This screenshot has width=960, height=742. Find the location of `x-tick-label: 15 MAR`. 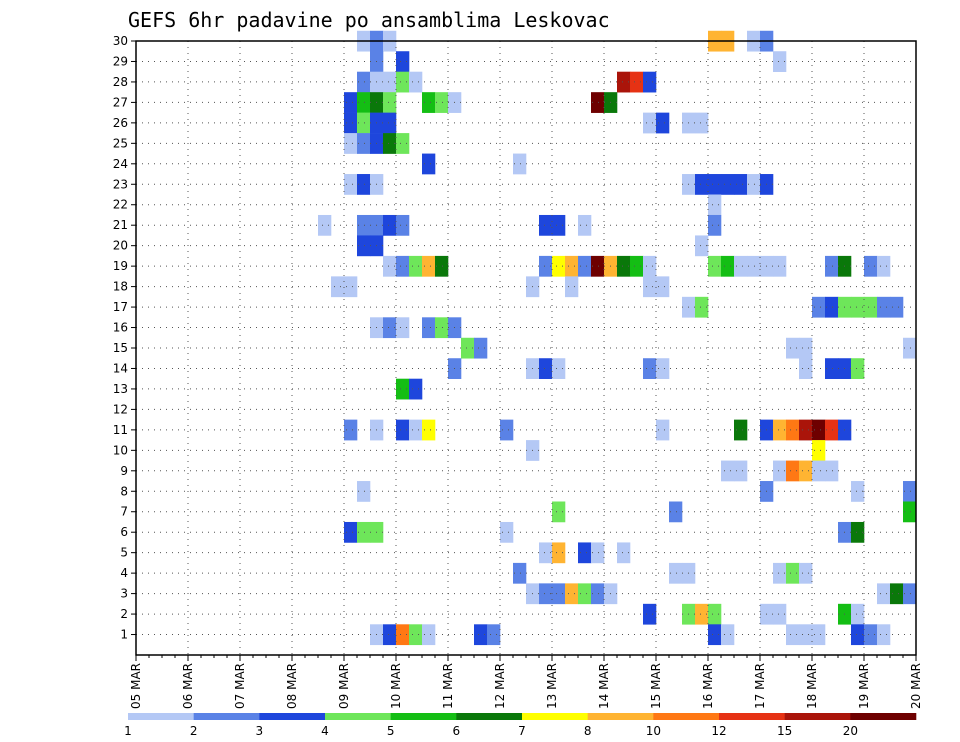

x-tick-label: 15 MAR is located at coordinates (656, 686).